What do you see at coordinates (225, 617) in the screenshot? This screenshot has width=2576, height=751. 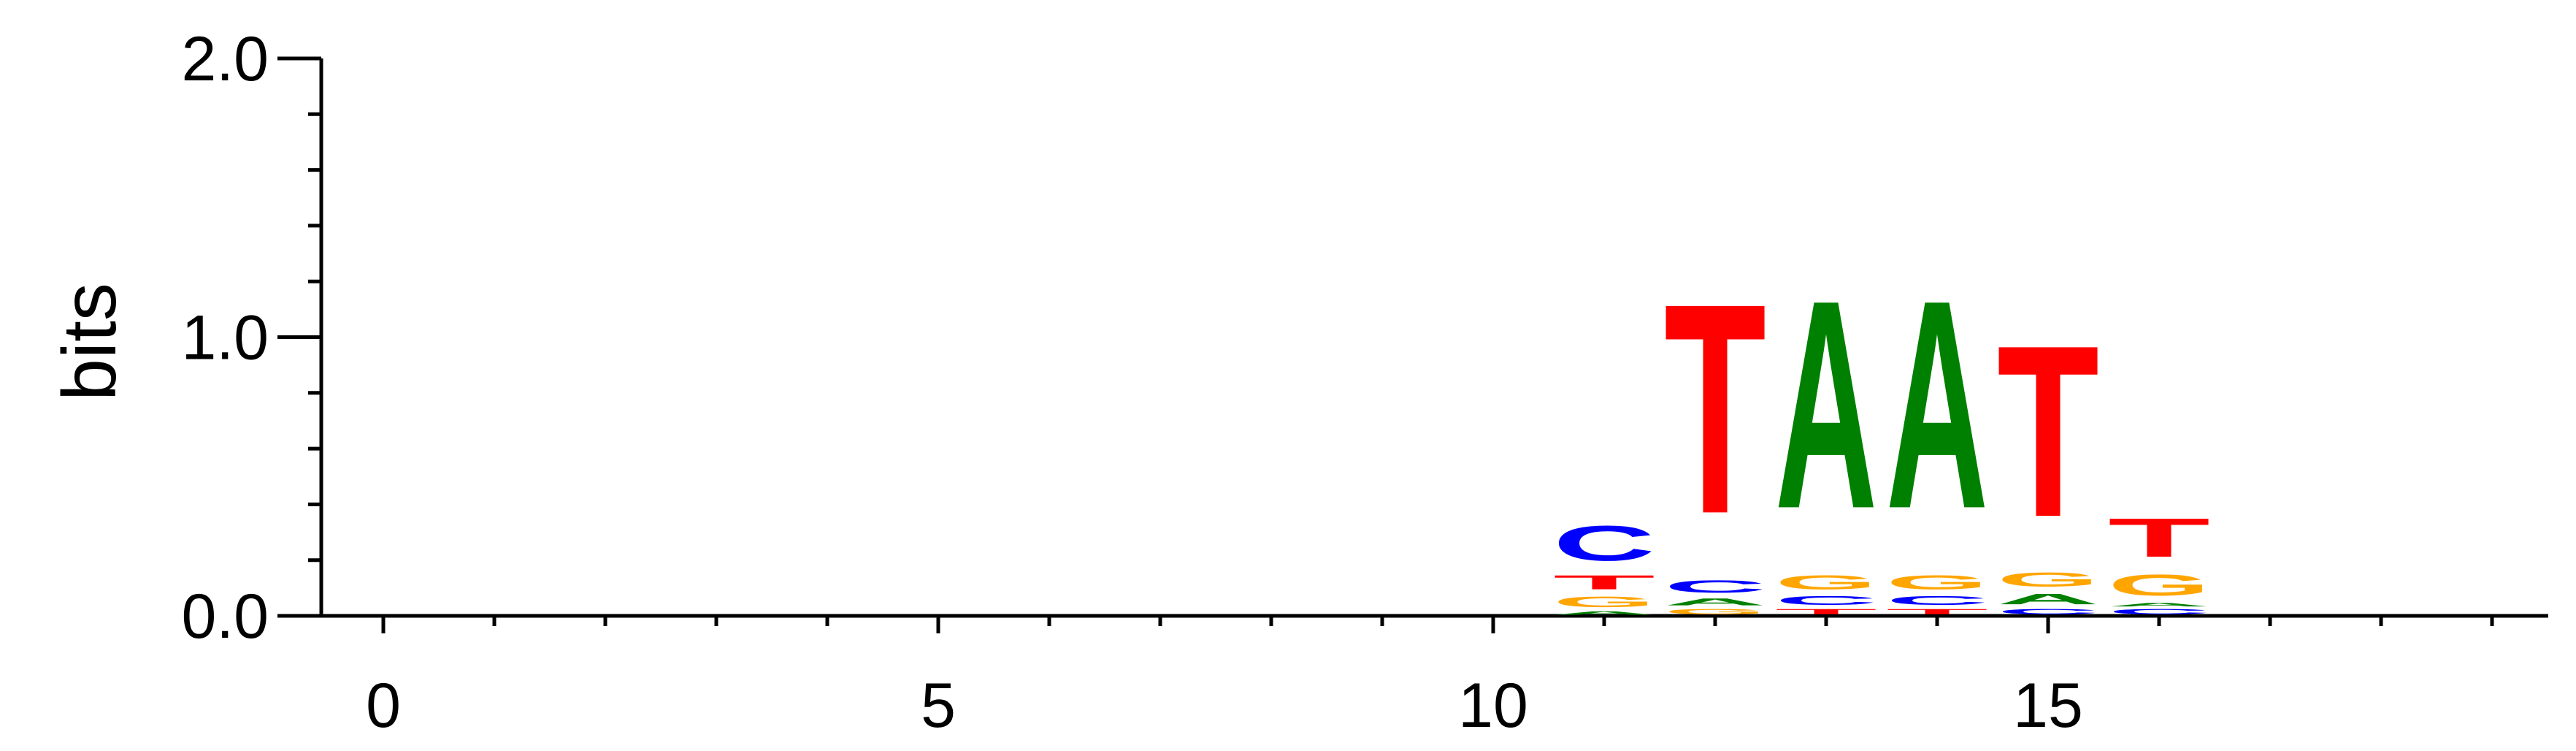 I see `y-tick-label: 0.0` at bounding box center [225, 617].